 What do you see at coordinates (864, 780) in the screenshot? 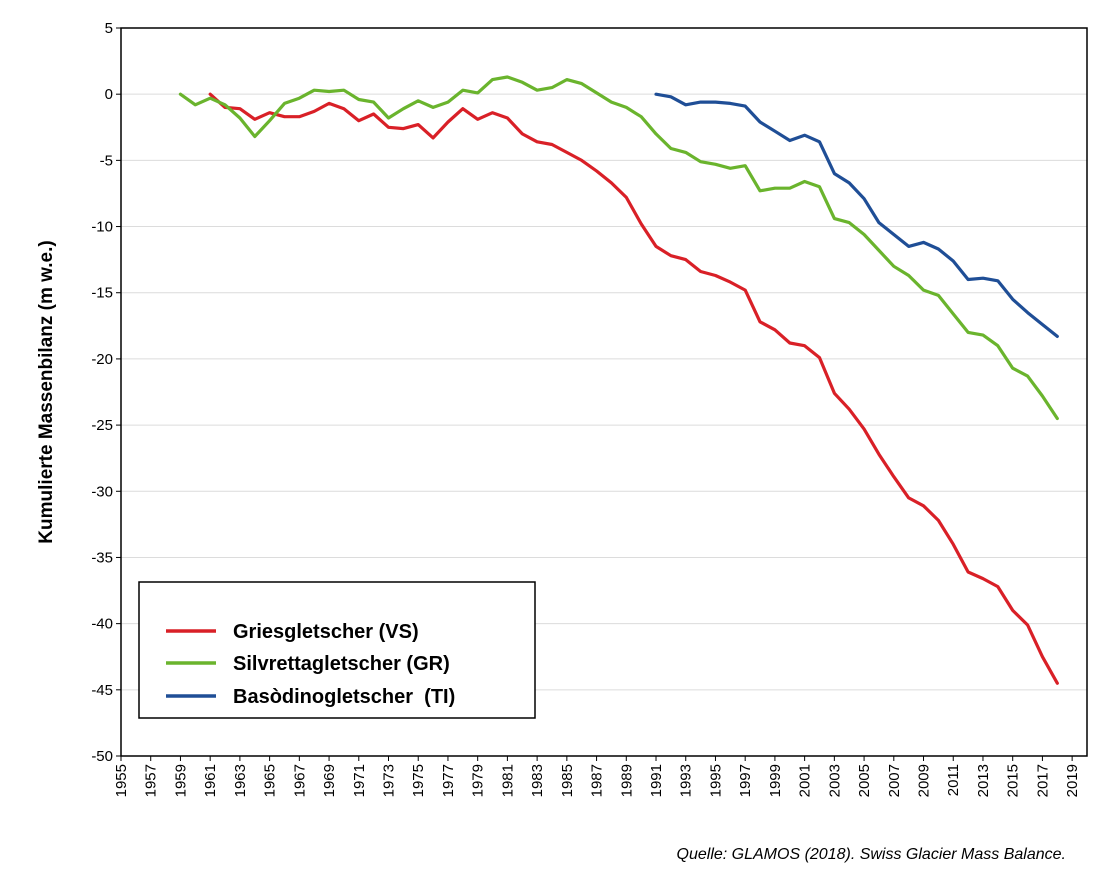
I see `x-tick-label: 2005` at bounding box center [864, 780].